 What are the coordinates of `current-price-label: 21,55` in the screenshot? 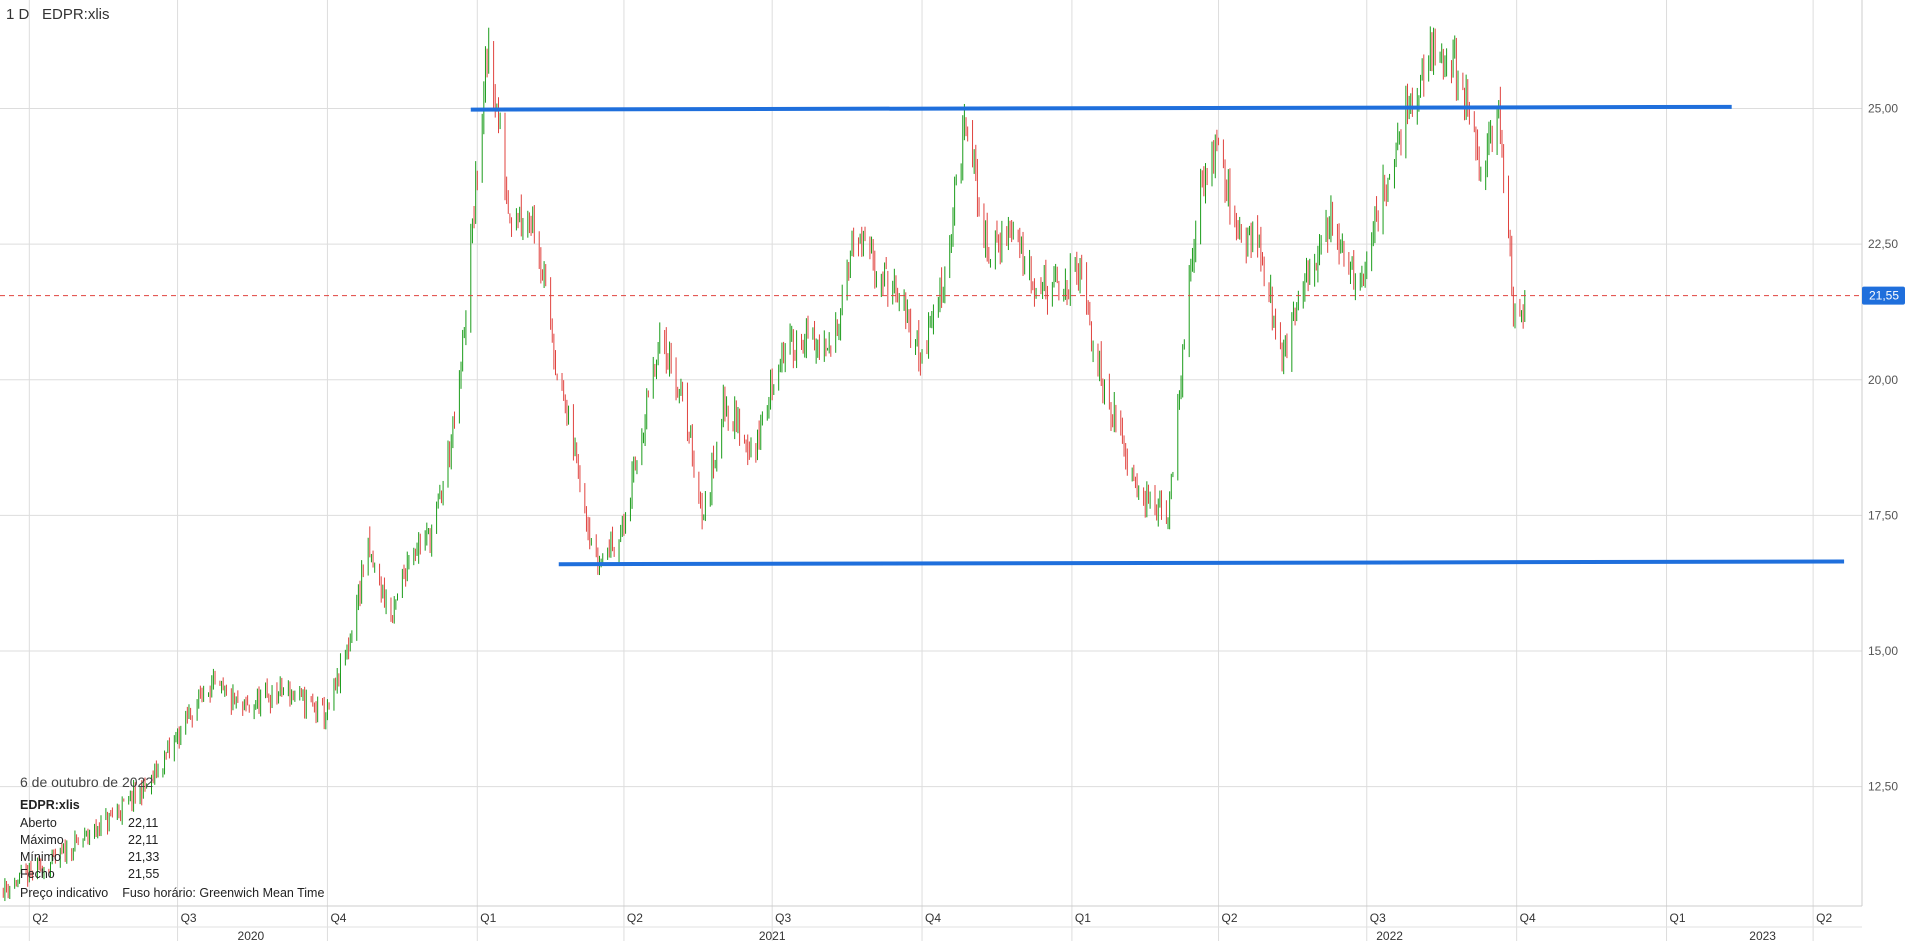 It's located at (1884, 296).